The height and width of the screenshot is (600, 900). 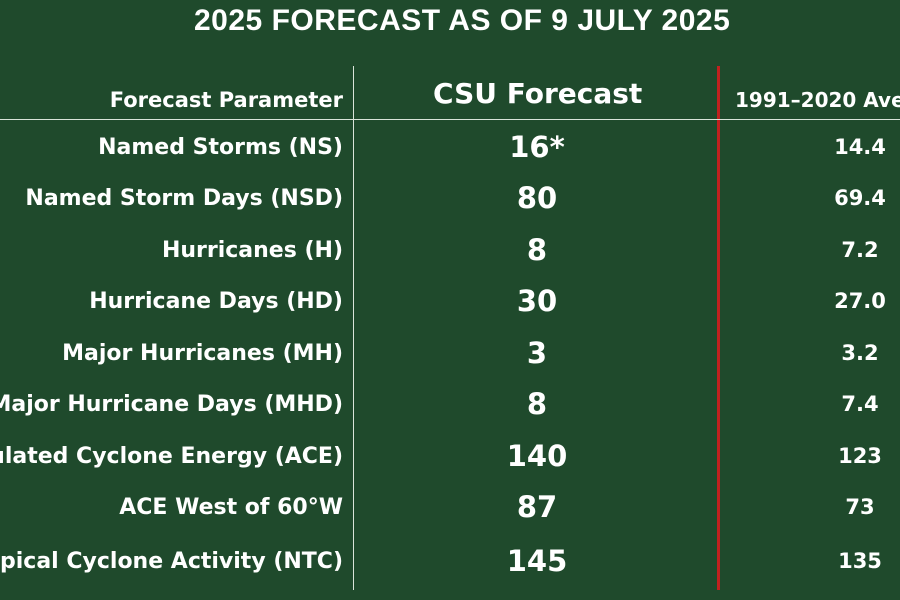 What do you see at coordinates (220, 147) in the screenshot?
I see `parameter-label: Named Storms (NS)` at bounding box center [220, 147].